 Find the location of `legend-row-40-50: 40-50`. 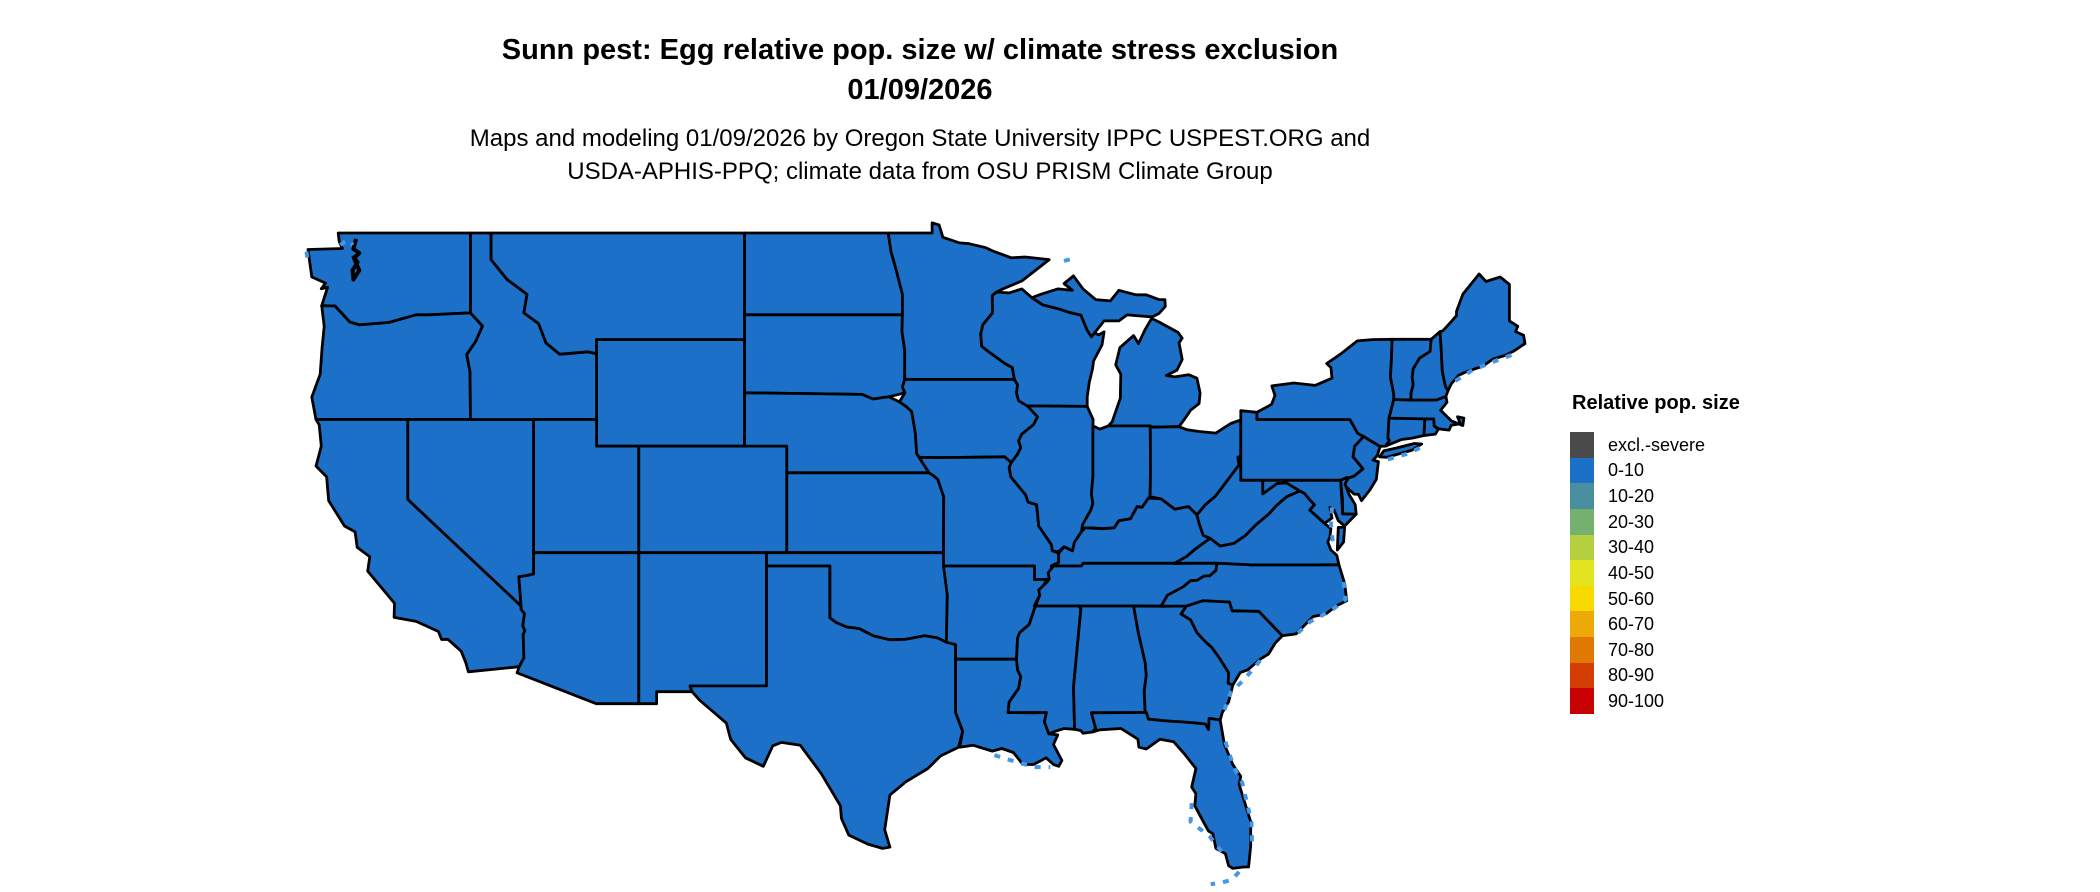

legend-row-40-50: 40-50 is located at coordinates (1655, 573).